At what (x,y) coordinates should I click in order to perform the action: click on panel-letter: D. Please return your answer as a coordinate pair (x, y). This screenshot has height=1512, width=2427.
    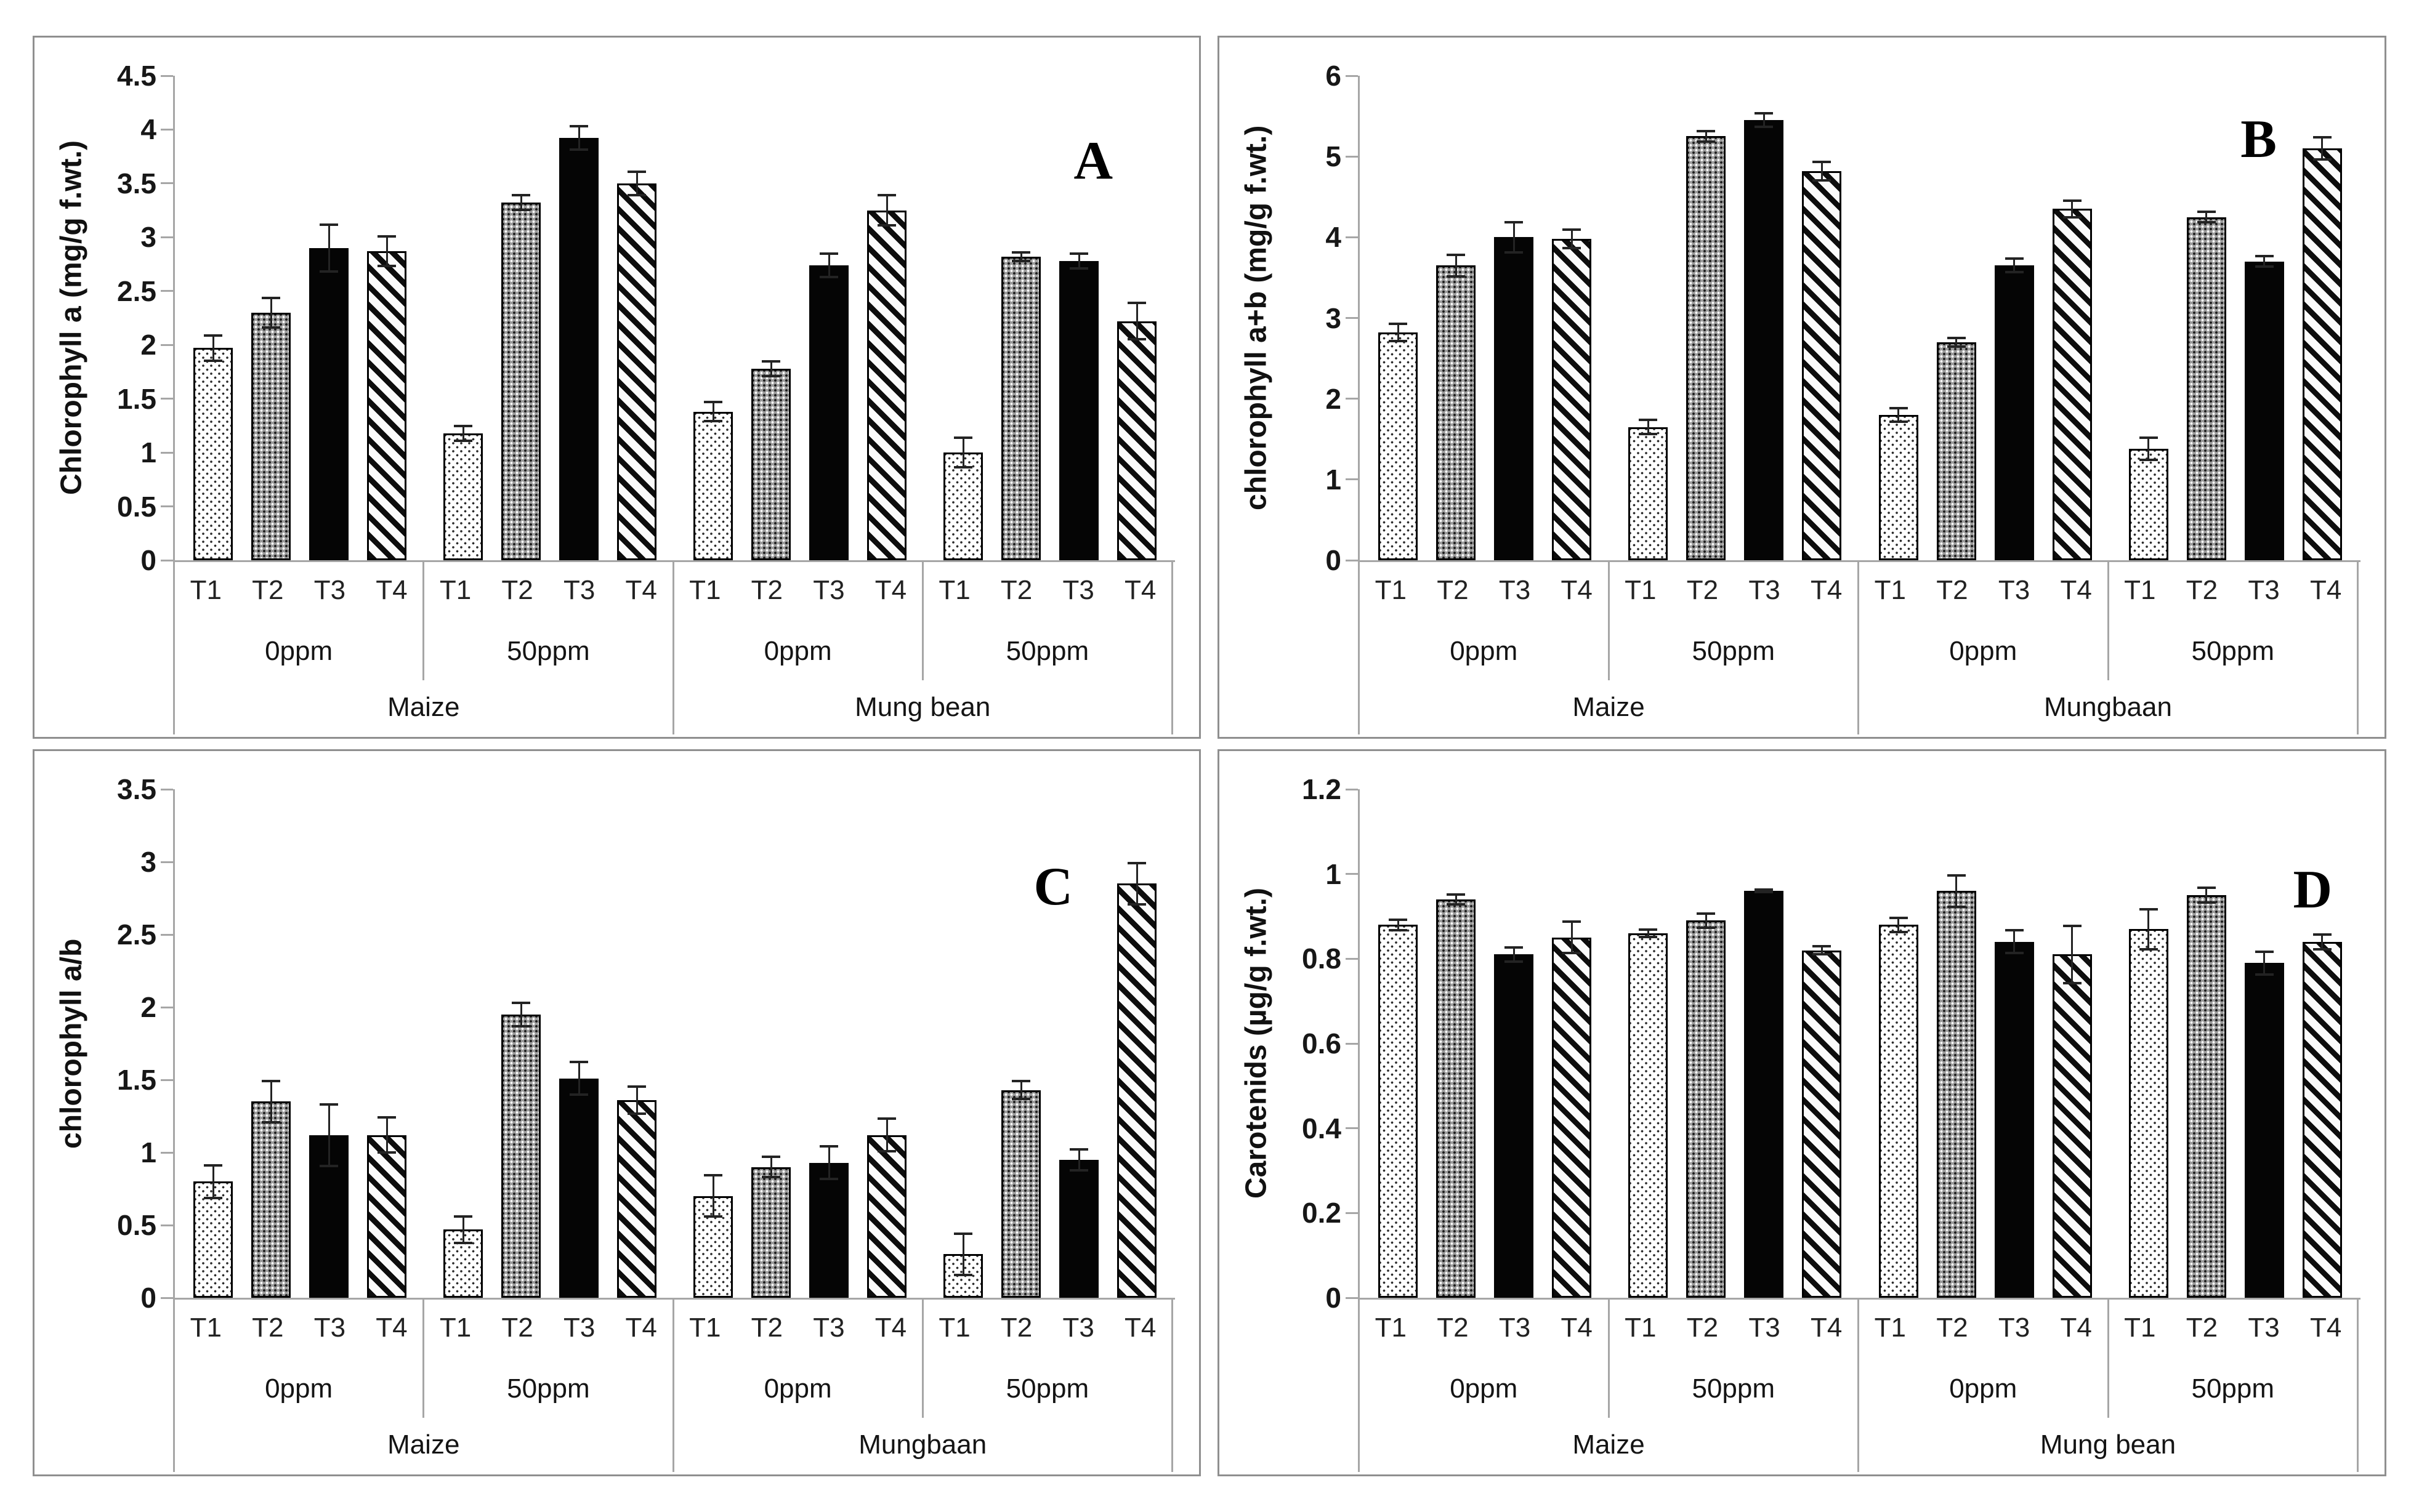
    Looking at the image, I should click on (2312, 890).